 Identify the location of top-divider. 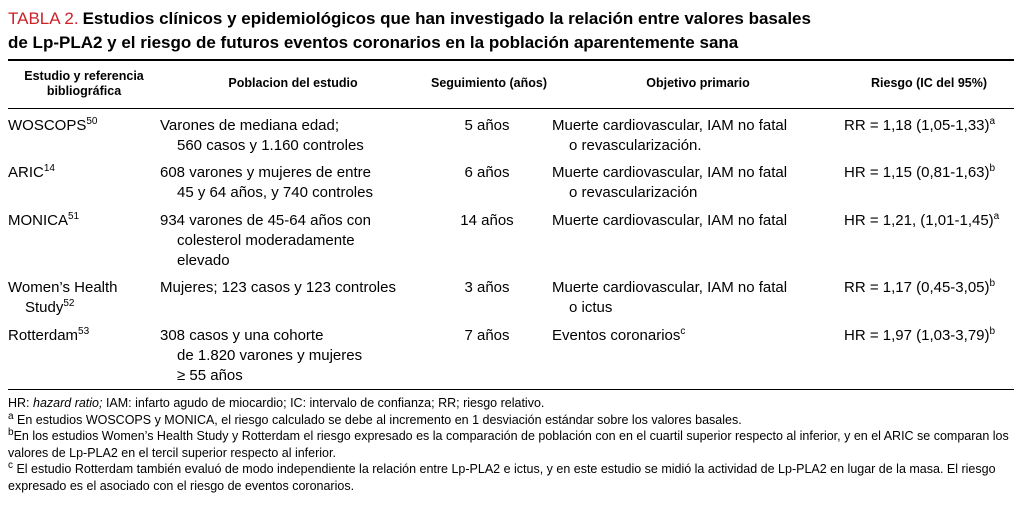
(511, 59).